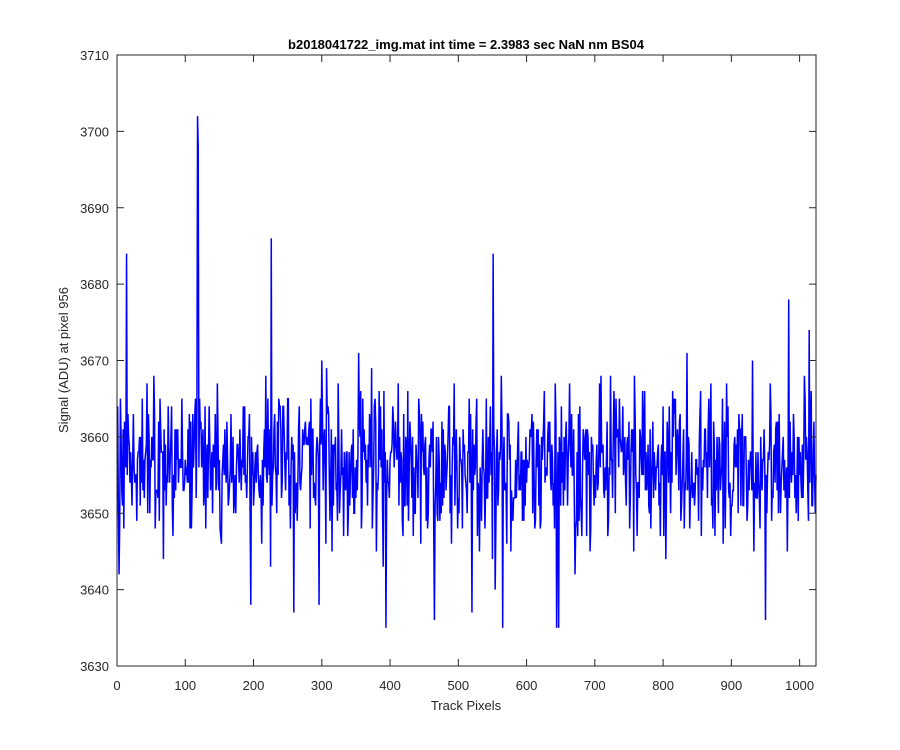 The image size is (900, 750). I want to click on y-tick-label: 3660, so click(94, 437).